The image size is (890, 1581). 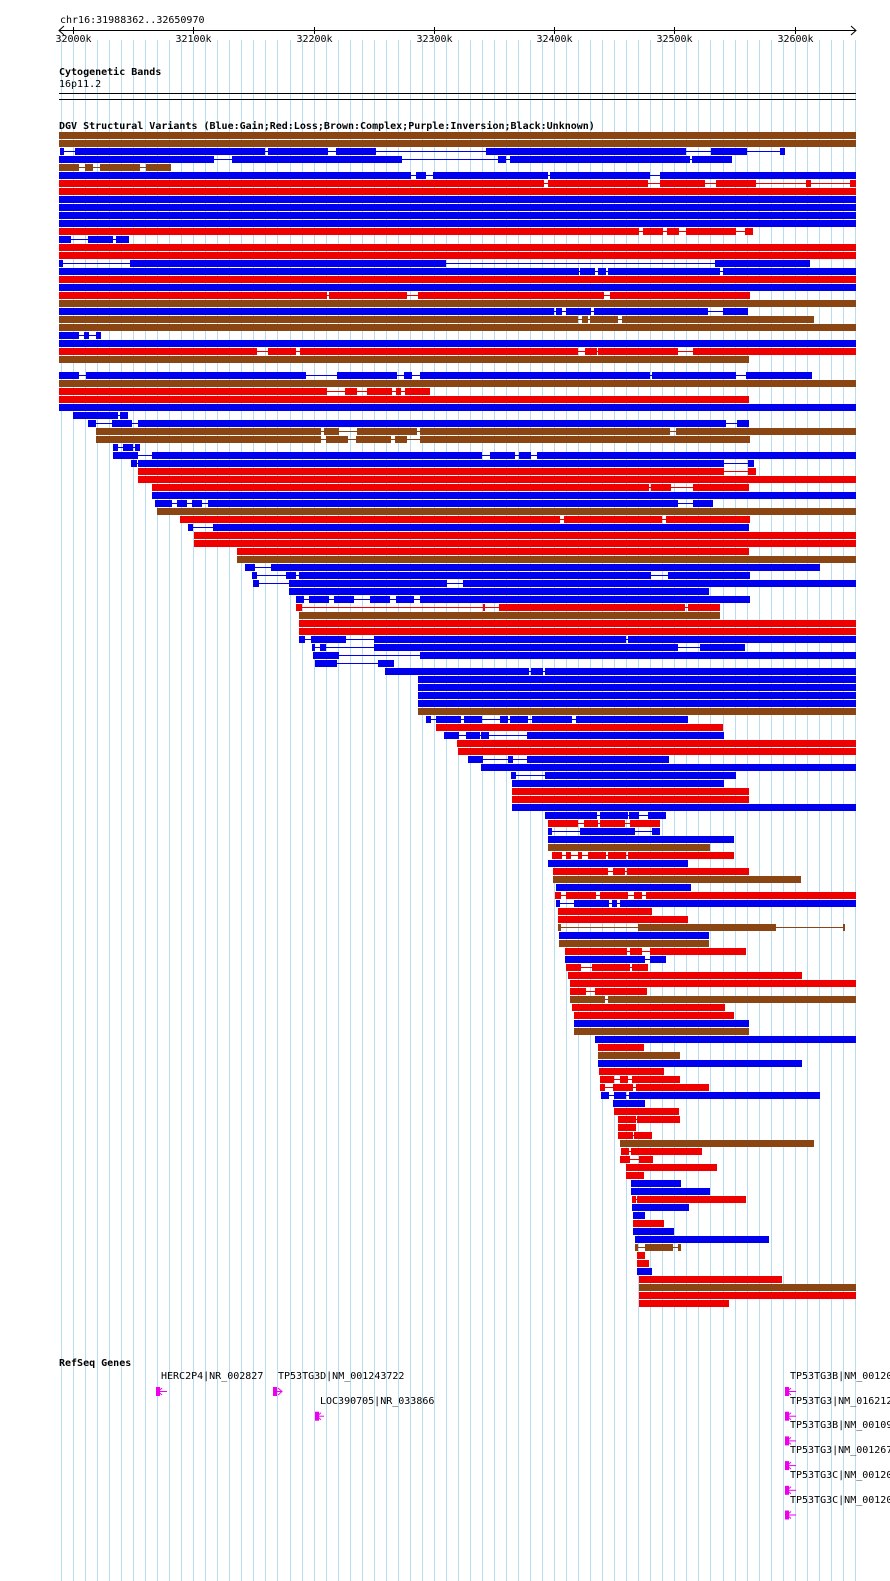 What do you see at coordinates (840, 1376) in the screenshot?
I see `gene-label: TP53TG3B|NM_00120` at bounding box center [840, 1376].